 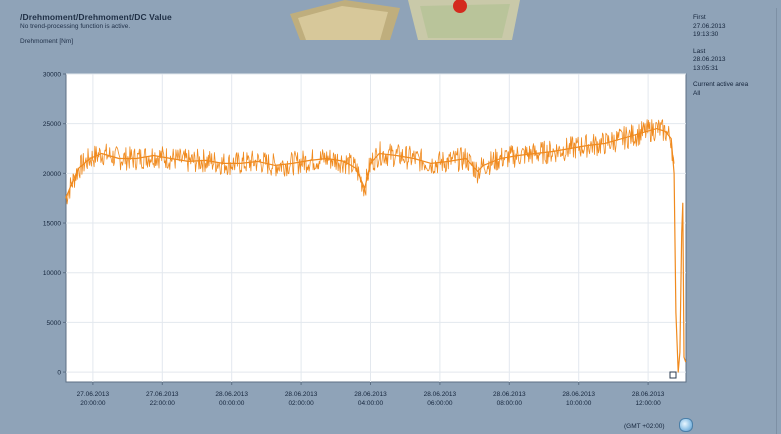 What do you see at coordinates (673, 375) in the screenshot?
I see `end-marker` at bounding box center [673, 375].